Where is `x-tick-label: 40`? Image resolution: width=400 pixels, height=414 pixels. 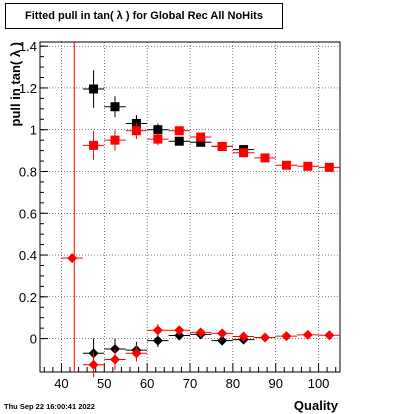
x-tick-label: 40 is located at coordinates (61, 383).